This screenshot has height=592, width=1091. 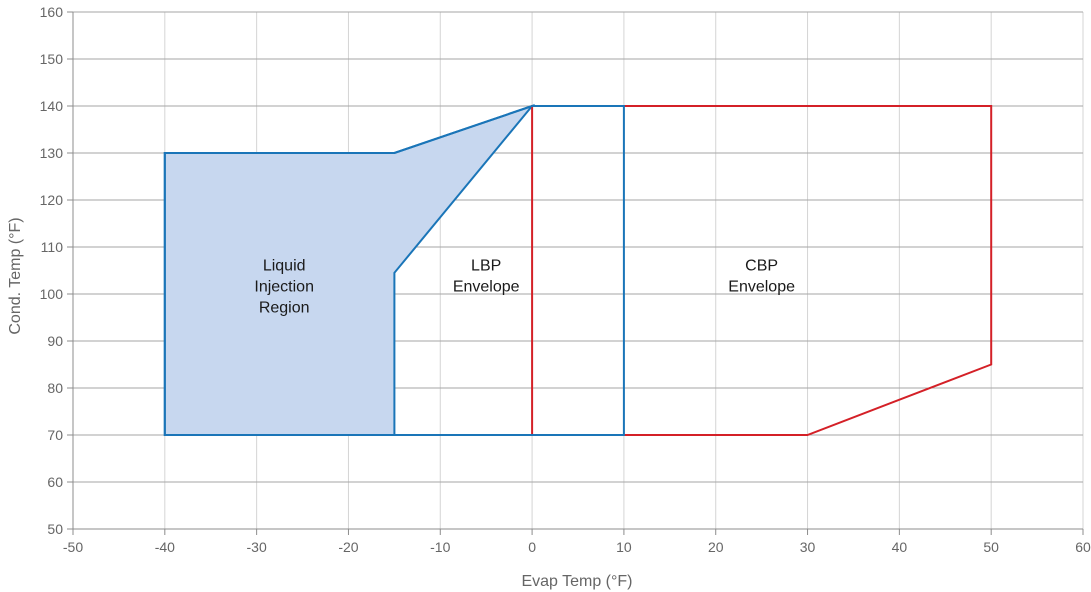 What do you see at coordinates (52, 12) in the screenshot?
I see `y-tick-label: 160` at bounding box center [52, 12].